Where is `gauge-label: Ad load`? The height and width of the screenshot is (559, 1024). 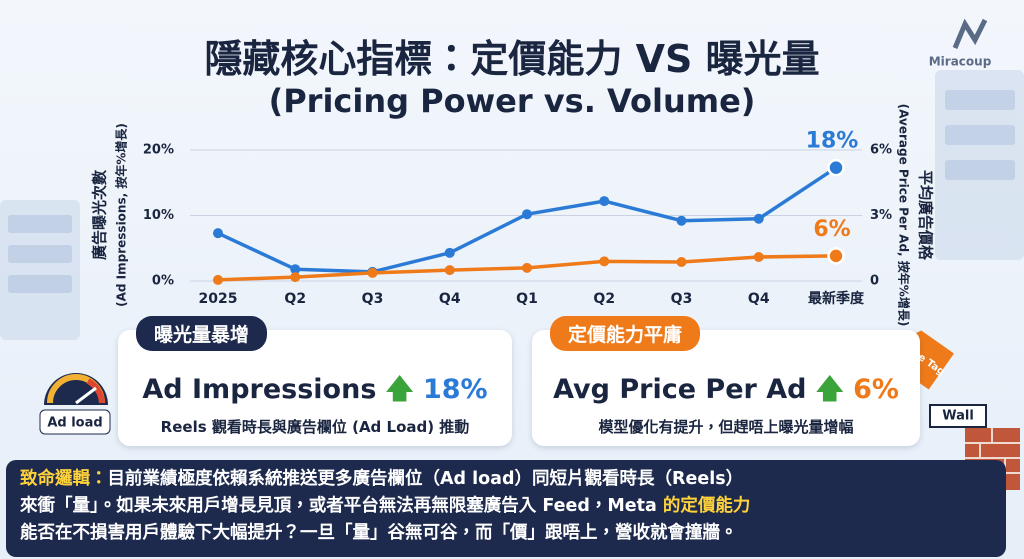
gauge-label: Ad load is located at coordinates (74, 423).